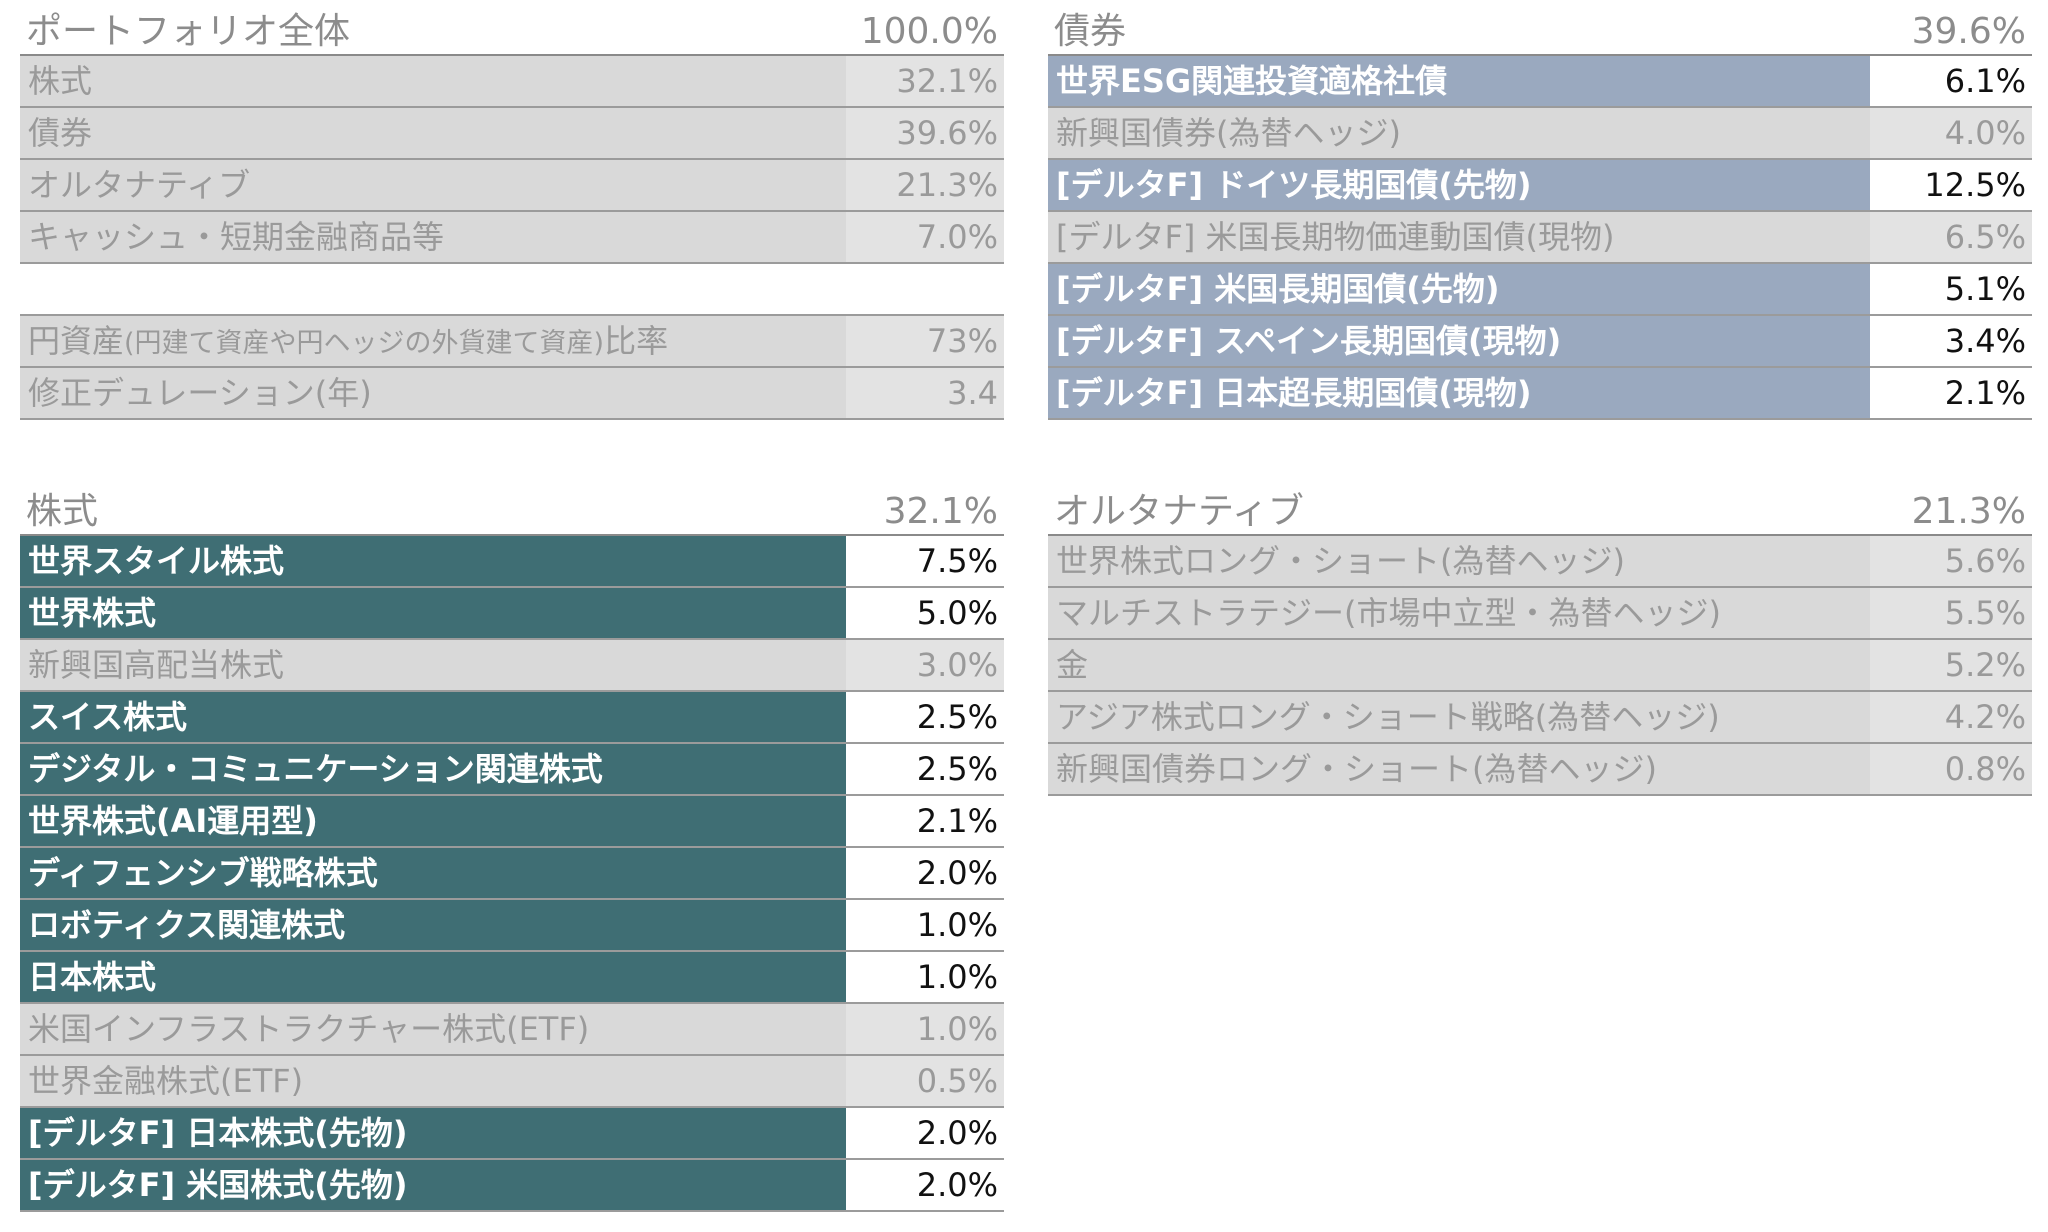  What do you see at coordinates (188, 31) in the screenshot?
I see `portfolio-title: ポートフォリオ全体` at bounding box center [188, 31].